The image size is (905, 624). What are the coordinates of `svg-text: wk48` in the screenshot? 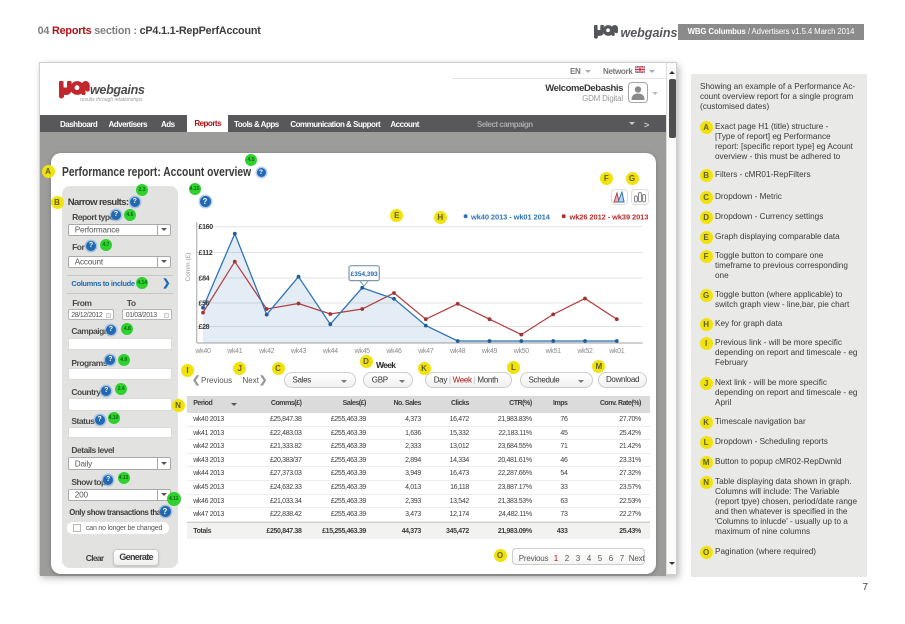 It's located at (457, 351).